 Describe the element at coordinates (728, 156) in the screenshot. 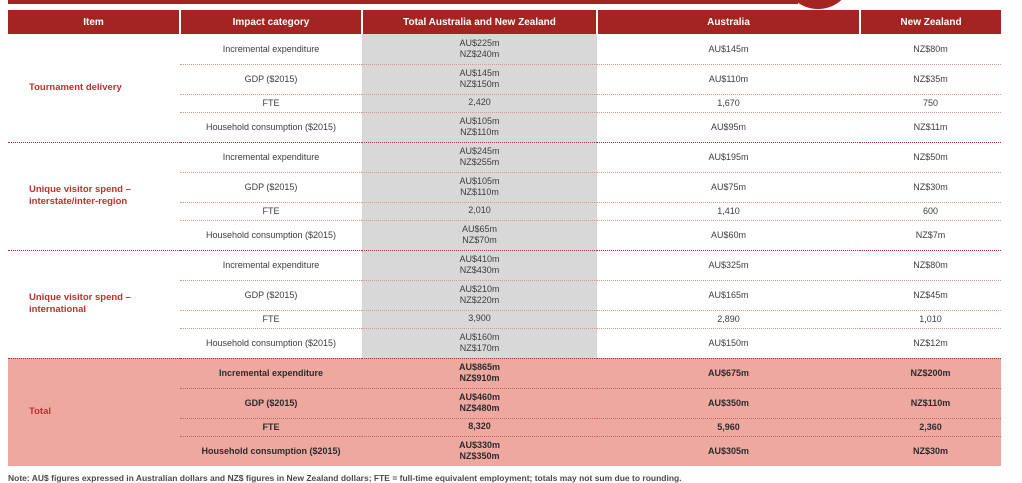

I see `australia-cell: AU$195m` at that location.